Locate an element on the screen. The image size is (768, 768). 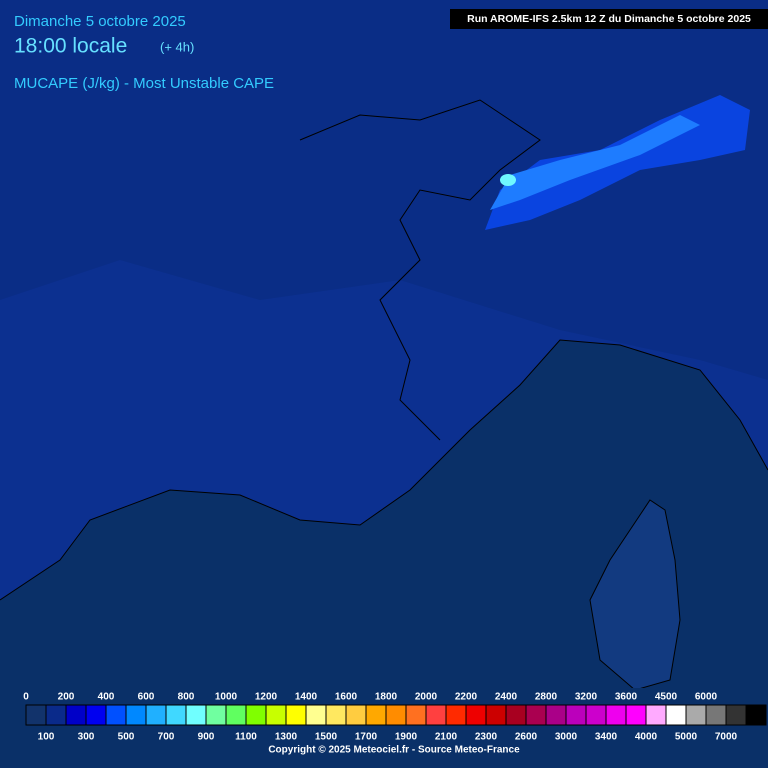
legend-label: 1700 is located at coordinates (366, 737).